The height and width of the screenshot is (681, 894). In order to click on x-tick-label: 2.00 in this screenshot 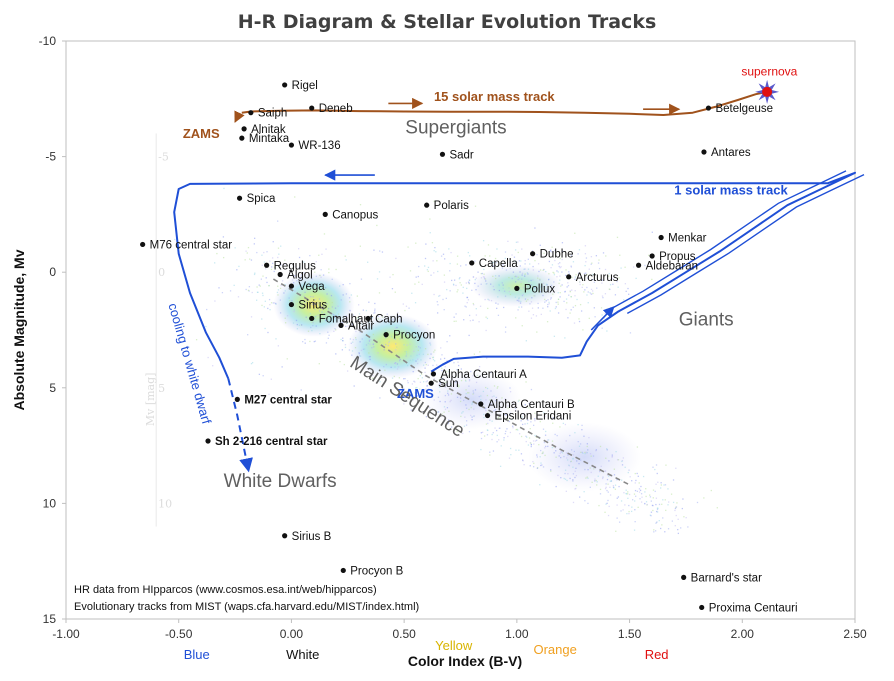, I will do `click(743, 634)`.